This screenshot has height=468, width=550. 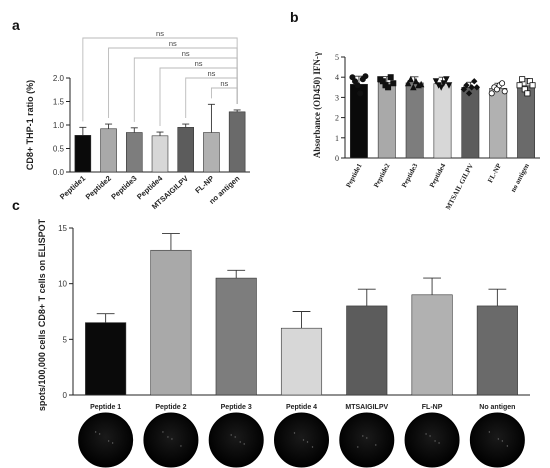 What do you see at coordinates (317, 104) in the screenshot?
I see `chart-b-ylabel: Absorbance (OD450) IFN-γ` at bounding box center [317, 104].